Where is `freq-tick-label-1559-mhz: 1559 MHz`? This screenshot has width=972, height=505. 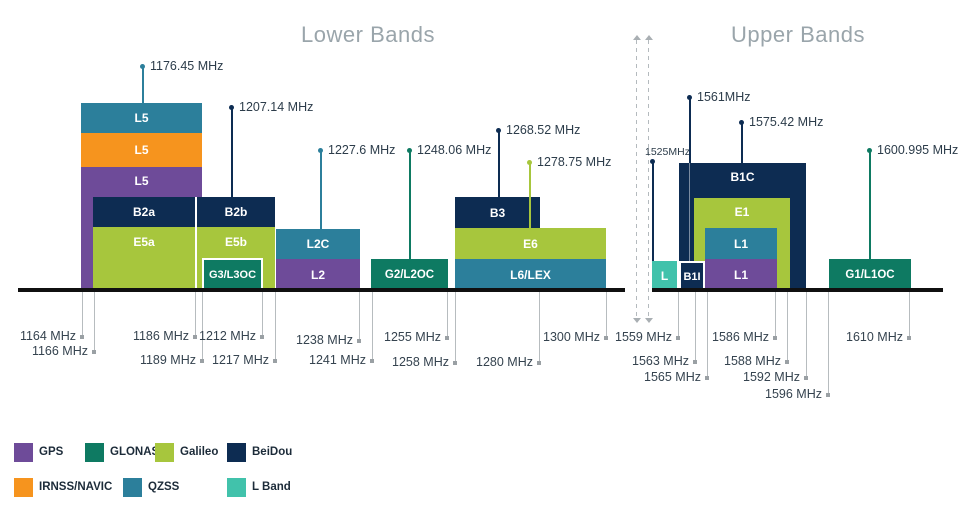 freq-tick-label-1559-mhz: 1559 MHz is located at coordinates (643, 337).